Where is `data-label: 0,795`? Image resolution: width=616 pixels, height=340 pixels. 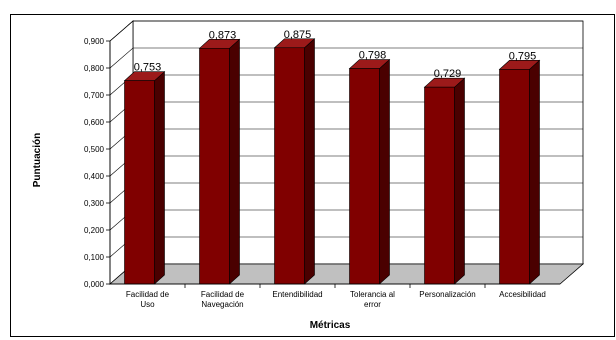
data-label: 0,795 is located at coordinates (523, 56).